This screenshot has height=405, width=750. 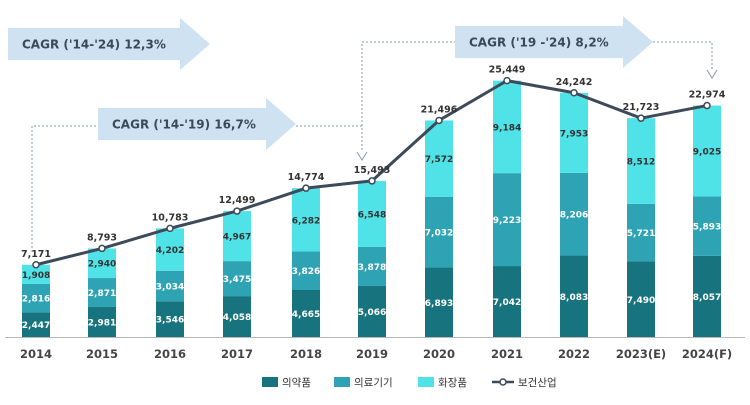 I want to click on segment-label: 2,447, so click(x=36, y=326).